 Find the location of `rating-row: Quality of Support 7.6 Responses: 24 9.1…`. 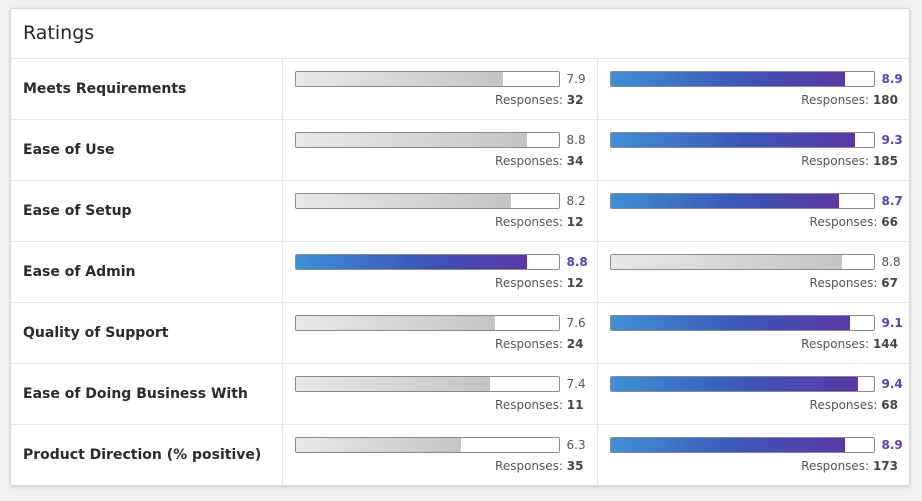

rating-row: Quality of Support 7.6 Responses: 24 9.1… is located at coordinates (461, 333).